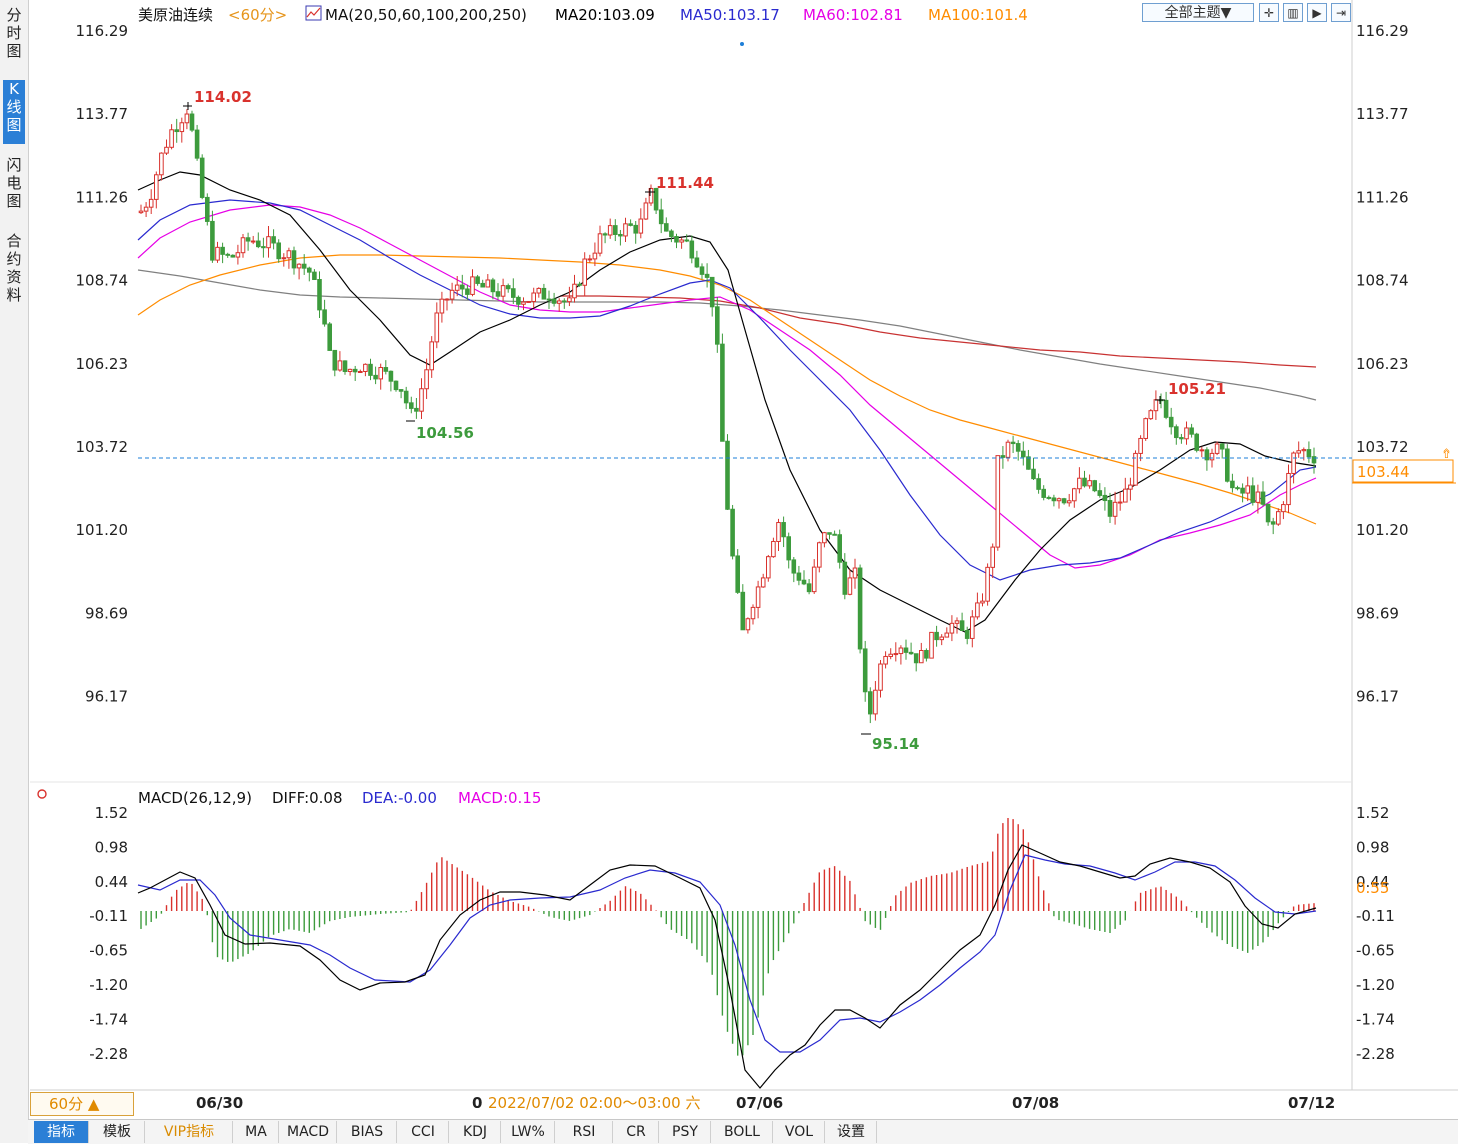 This screenshot has height=1144, width=1458. What do you see at coordinates (189, 1132) in the screenshot?
I see `tab-vip-indicator: VIP指标` at bounding box center [189, 1132].